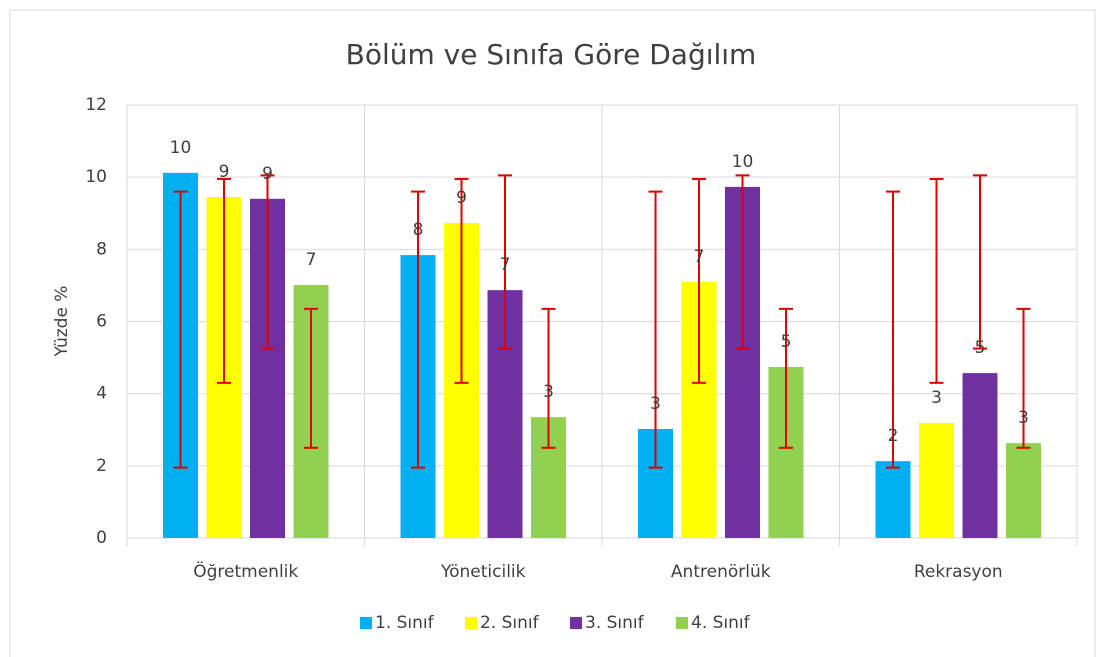 The height and width of the screenshot is (657, 1102). Describe the element at coordinates (418, 230) in the screenshot. I see `data-label: 8` at that location.